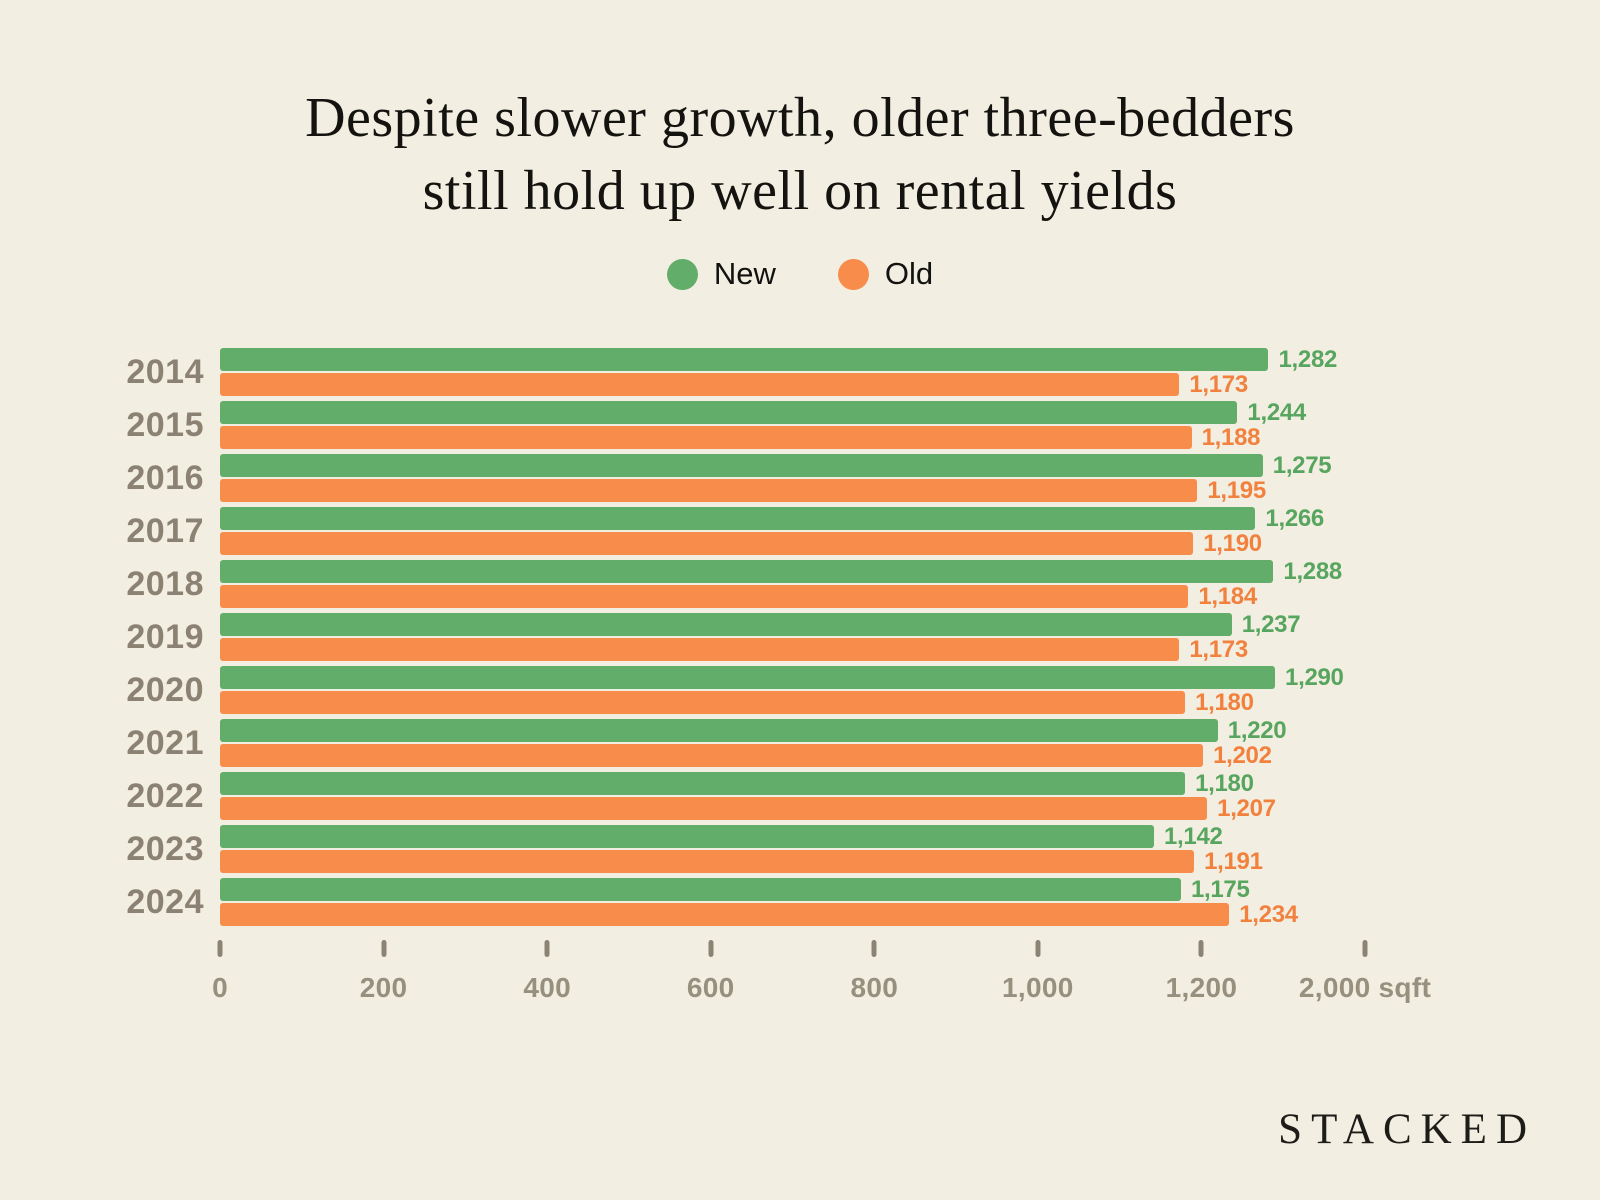 This screenshot has height=1200, width=1600. I want to click on bar-new-2023, so click(687, 836).